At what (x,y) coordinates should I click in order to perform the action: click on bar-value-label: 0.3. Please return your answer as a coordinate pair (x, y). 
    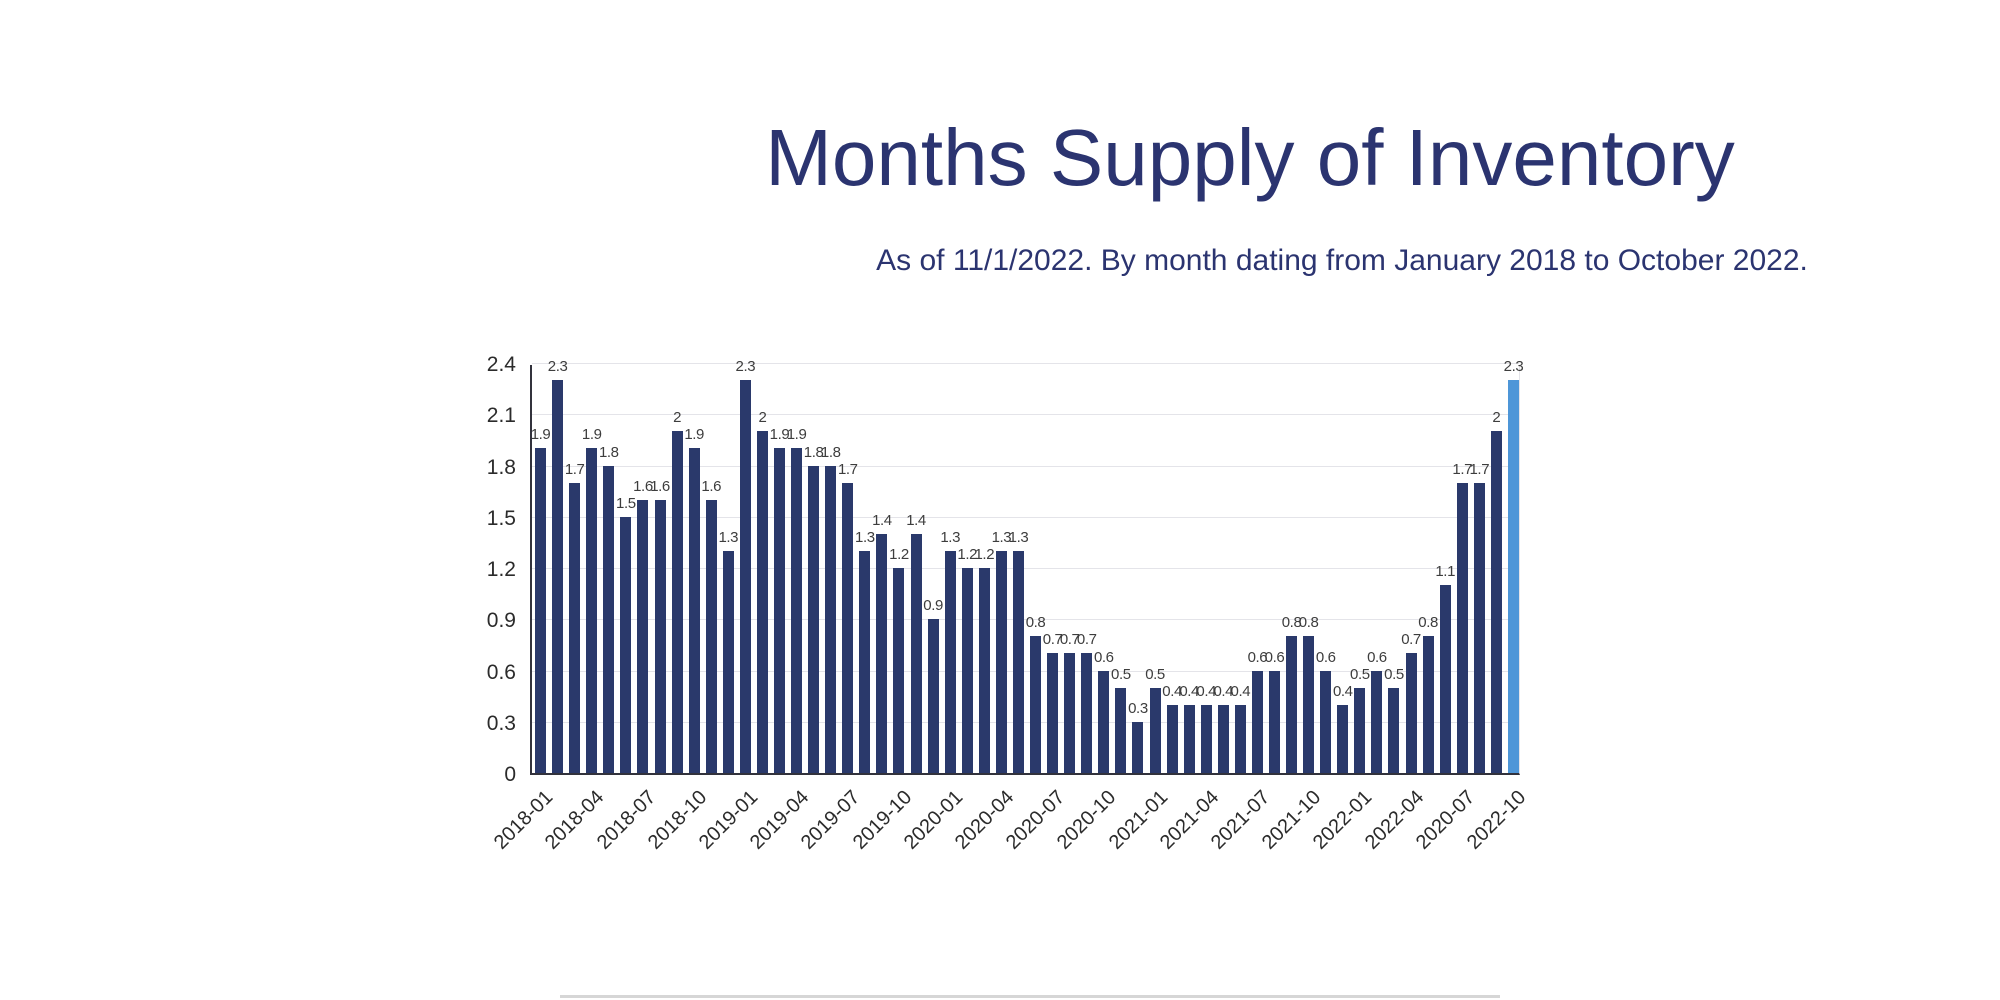
    Looking at the image, I should click on (1138, 708).